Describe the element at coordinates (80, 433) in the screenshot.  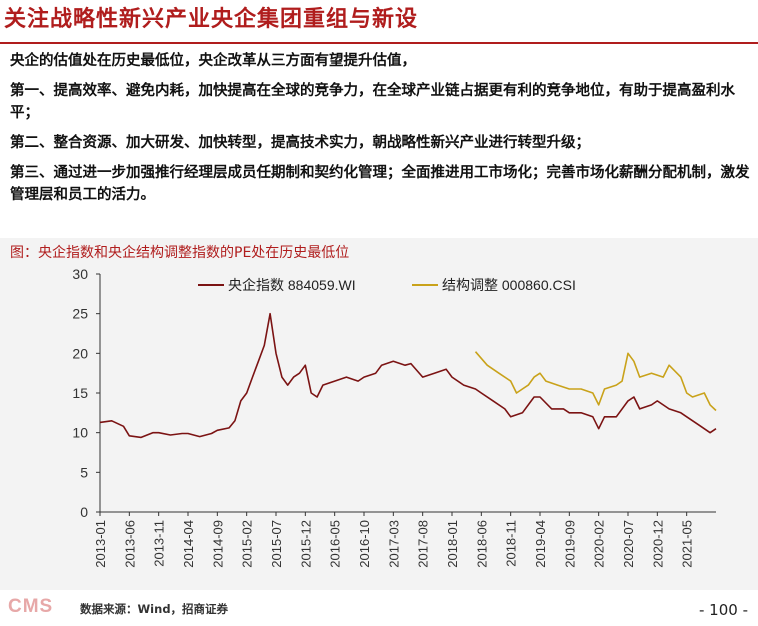
I see `y-tick-label: 10` at that location.